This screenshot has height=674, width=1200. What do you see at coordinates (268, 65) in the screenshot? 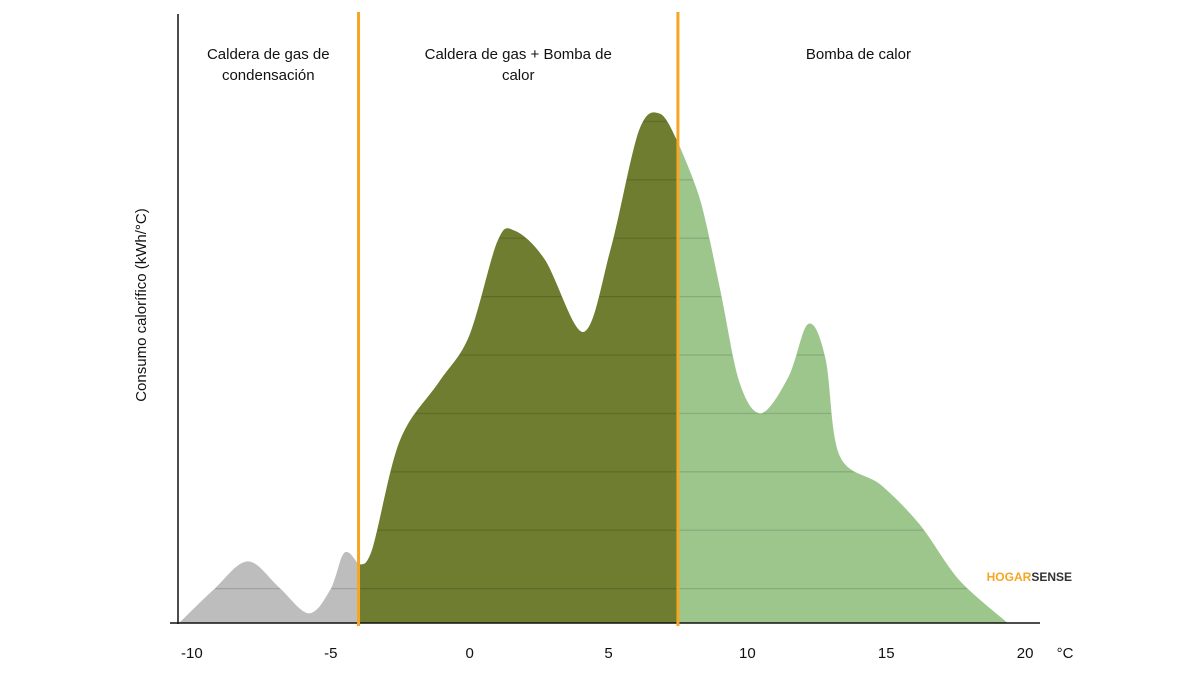
I see `region-label: Caldera de gas de condensación` at bounding box center [268, 65].